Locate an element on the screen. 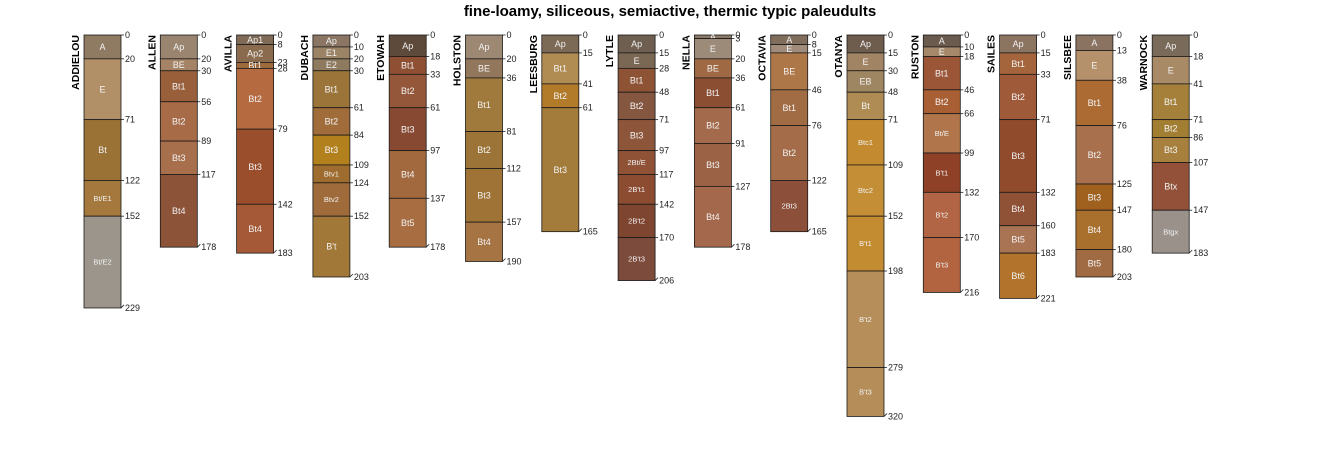 This screenshot has width=1325, height=450. depth-label: 183 is located at coordinates (1048, 253).